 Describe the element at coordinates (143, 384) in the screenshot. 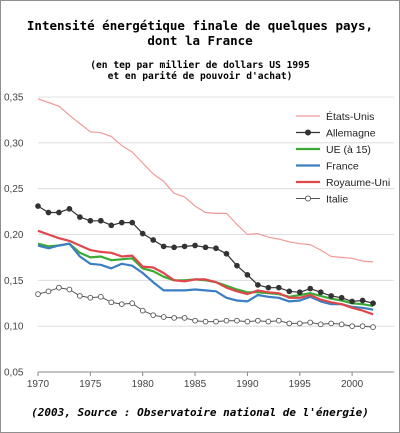

I see `x-tick-label: 1980` at that location.